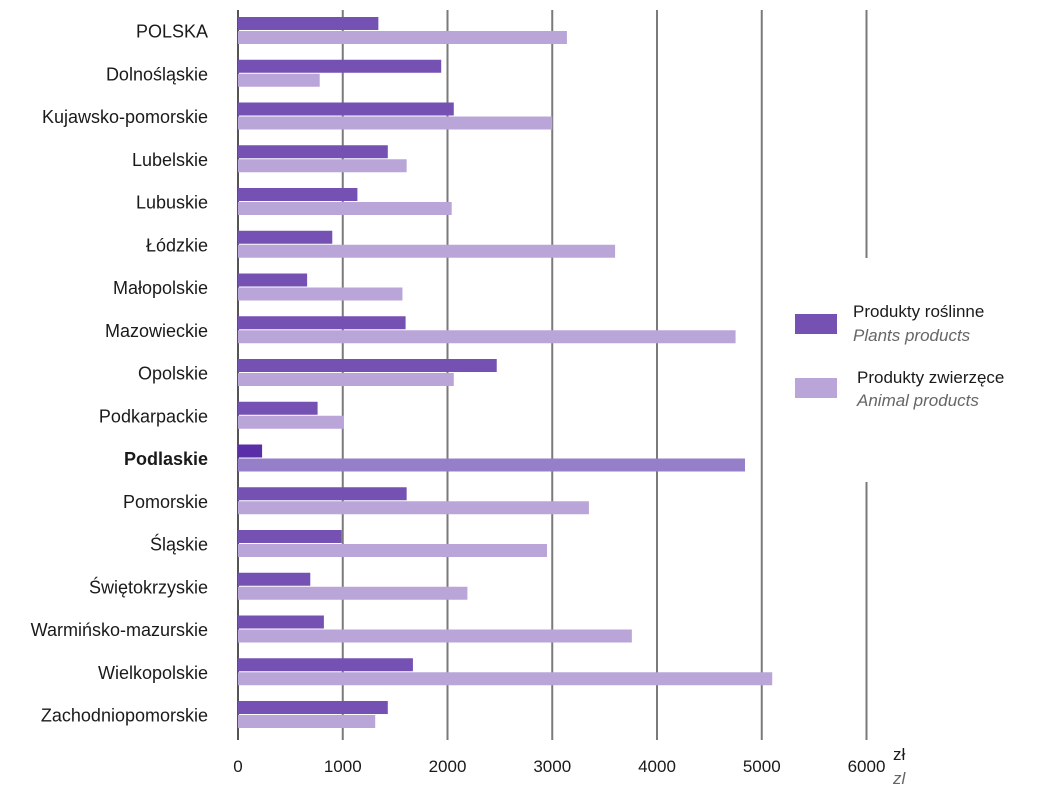 This screenshot has height=791, width=1038. What do you see at coordinates (816, 324) in the screenshot?
I see `legend-swatch-plants` at bounding box center [816, 324].